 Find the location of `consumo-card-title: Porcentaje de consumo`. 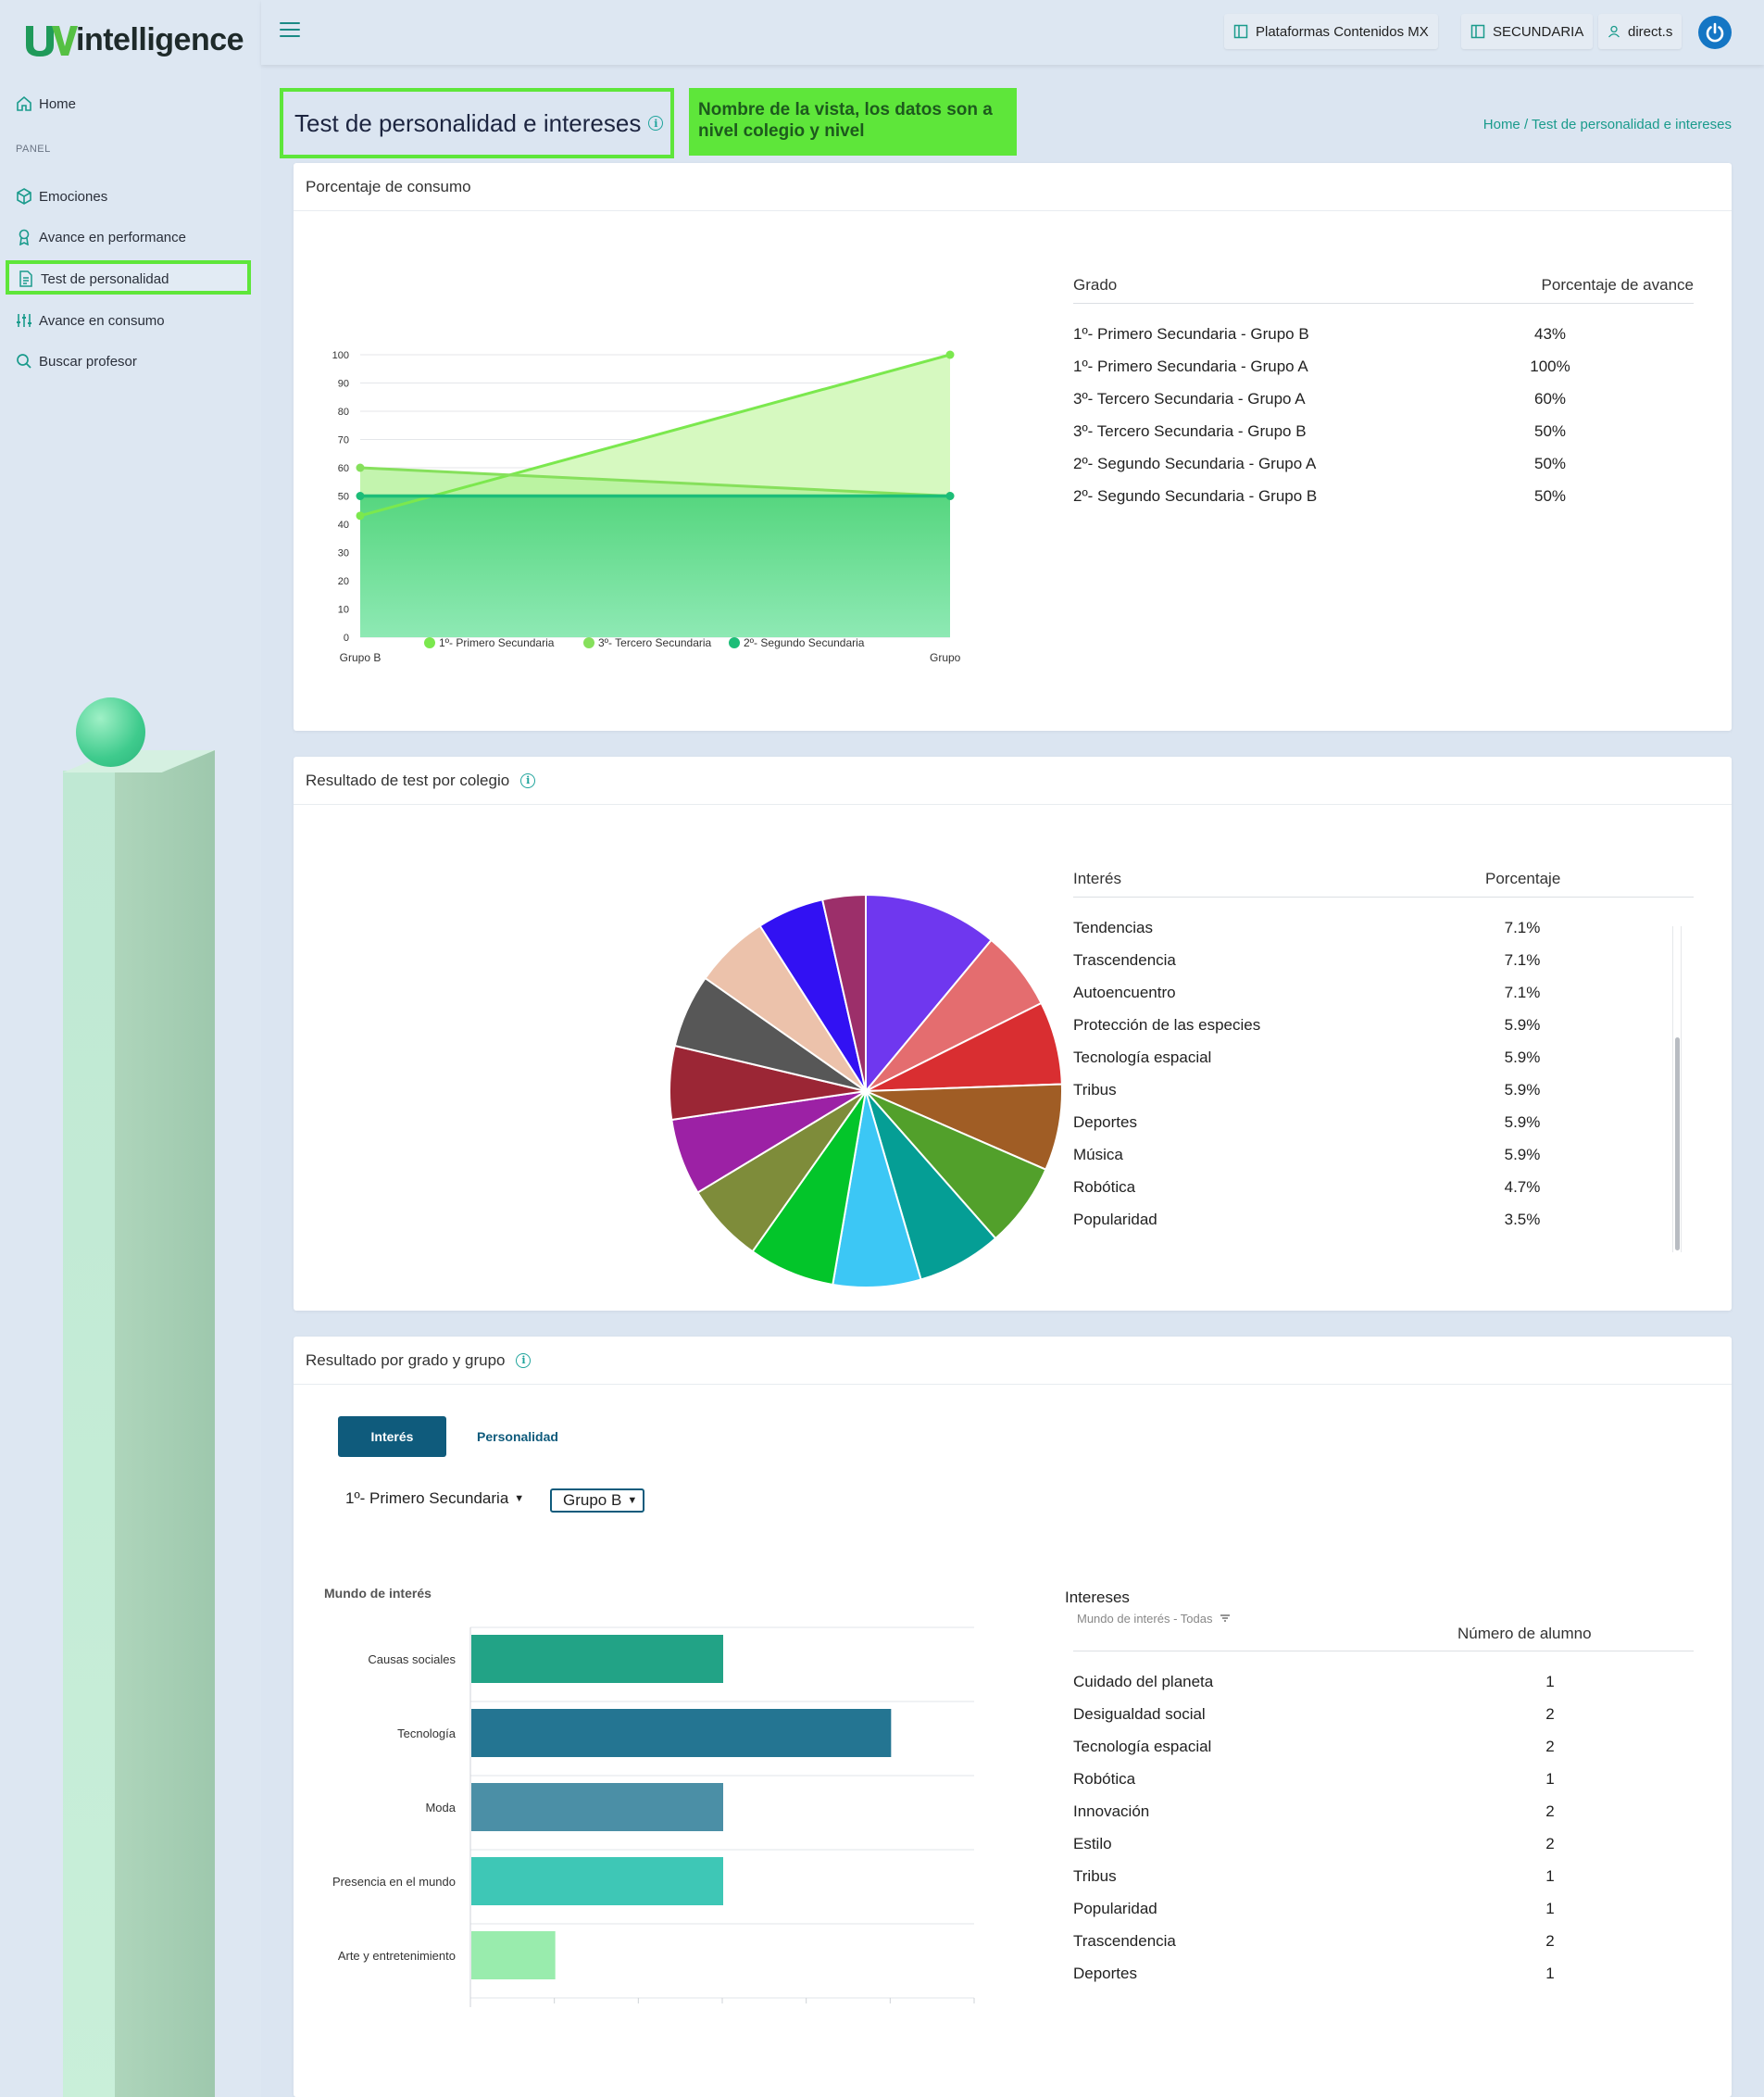

consumo-card-title: Porcentaje de consumo is located at coordinates (1013, 187).